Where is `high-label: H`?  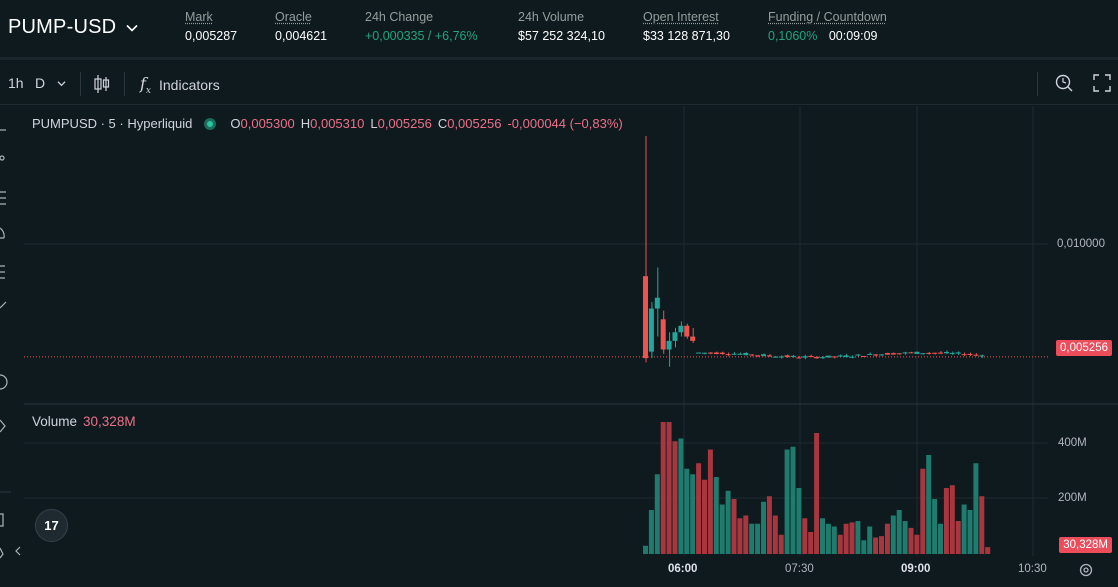 high-label: H is located at coordinates (305, 123).